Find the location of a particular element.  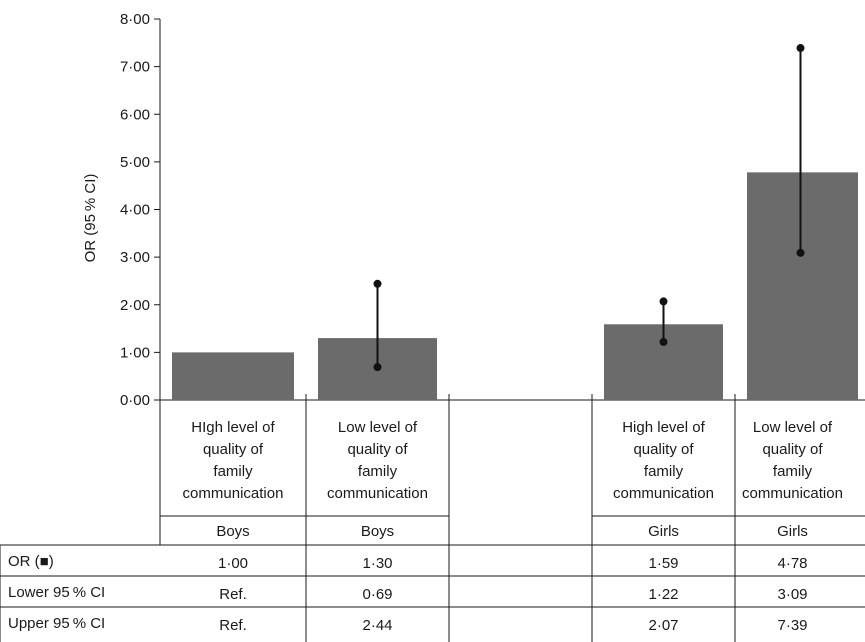

category-label-line: HIgh level of is located at coordinates (233, 427).